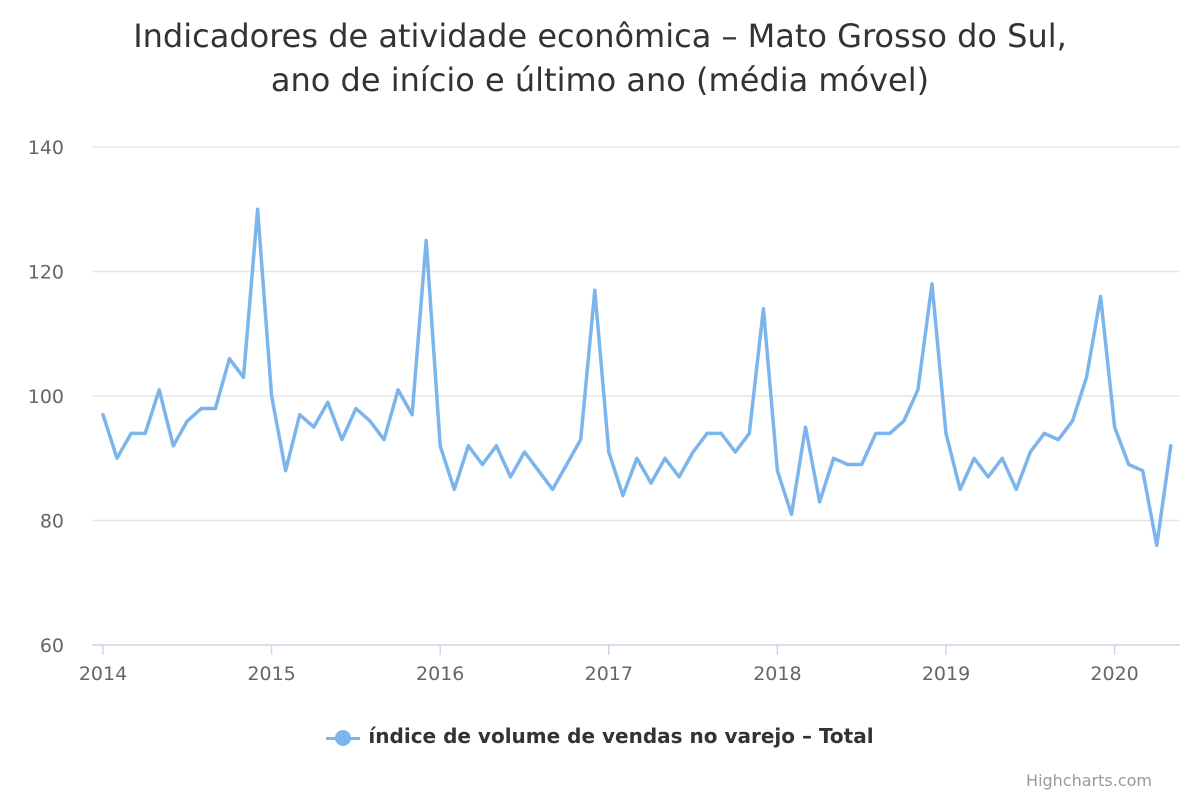  I want to click on credits-link: Highcharts.com, so click(1089, 780).